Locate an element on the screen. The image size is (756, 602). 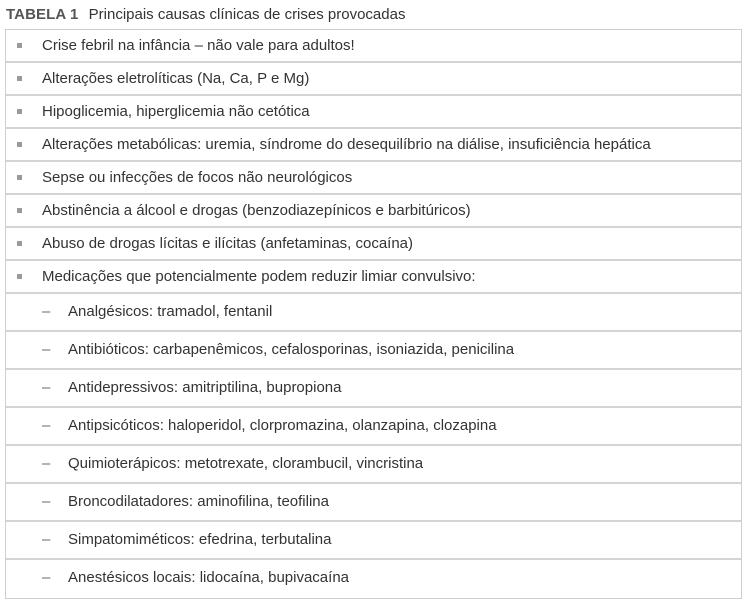
subrow-text: Analgésicos: tramadol, fentanil is located at coordinates (170, 311).